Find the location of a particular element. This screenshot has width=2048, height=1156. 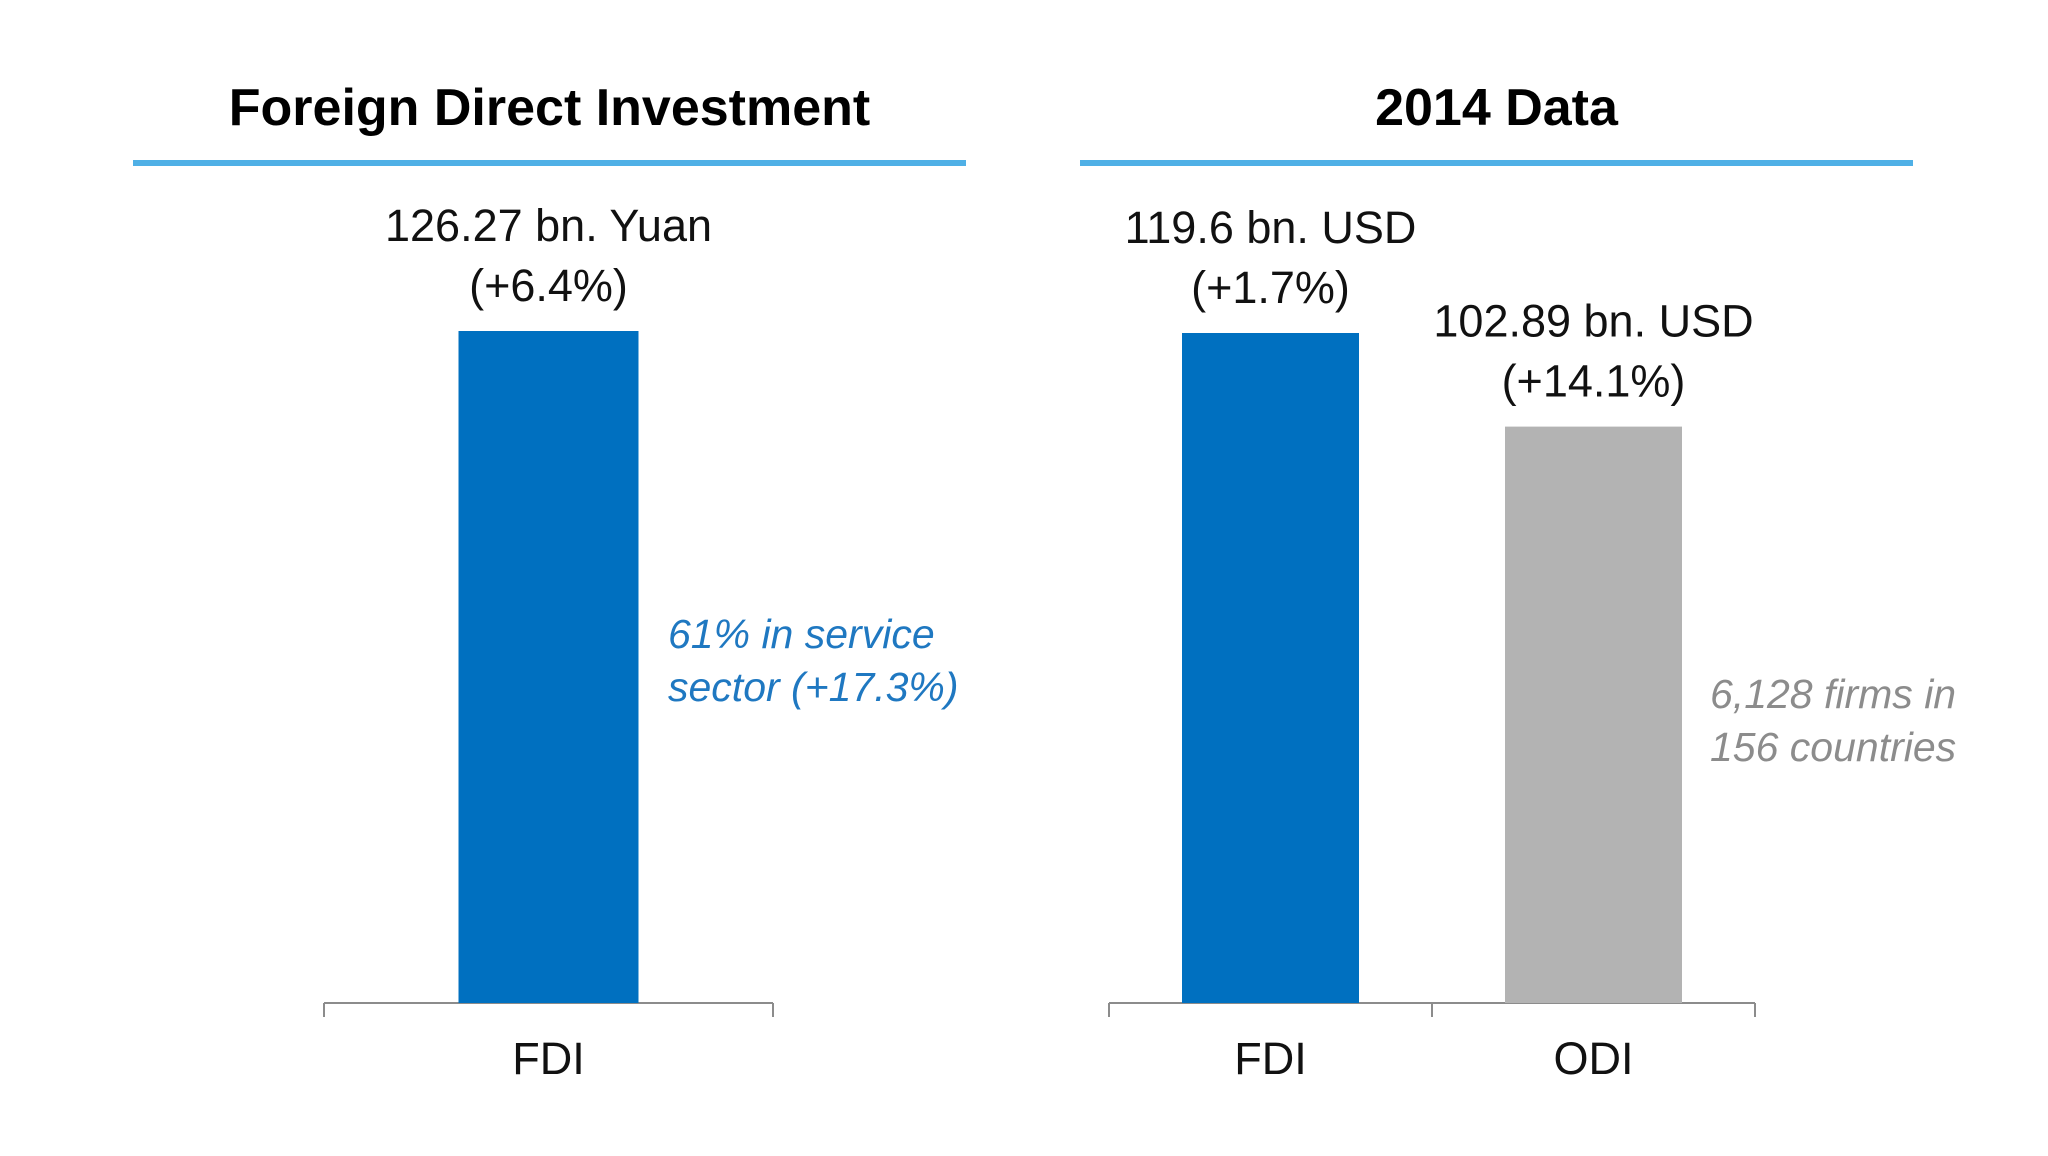

bar-odi is located at coordinates (1593, 715).